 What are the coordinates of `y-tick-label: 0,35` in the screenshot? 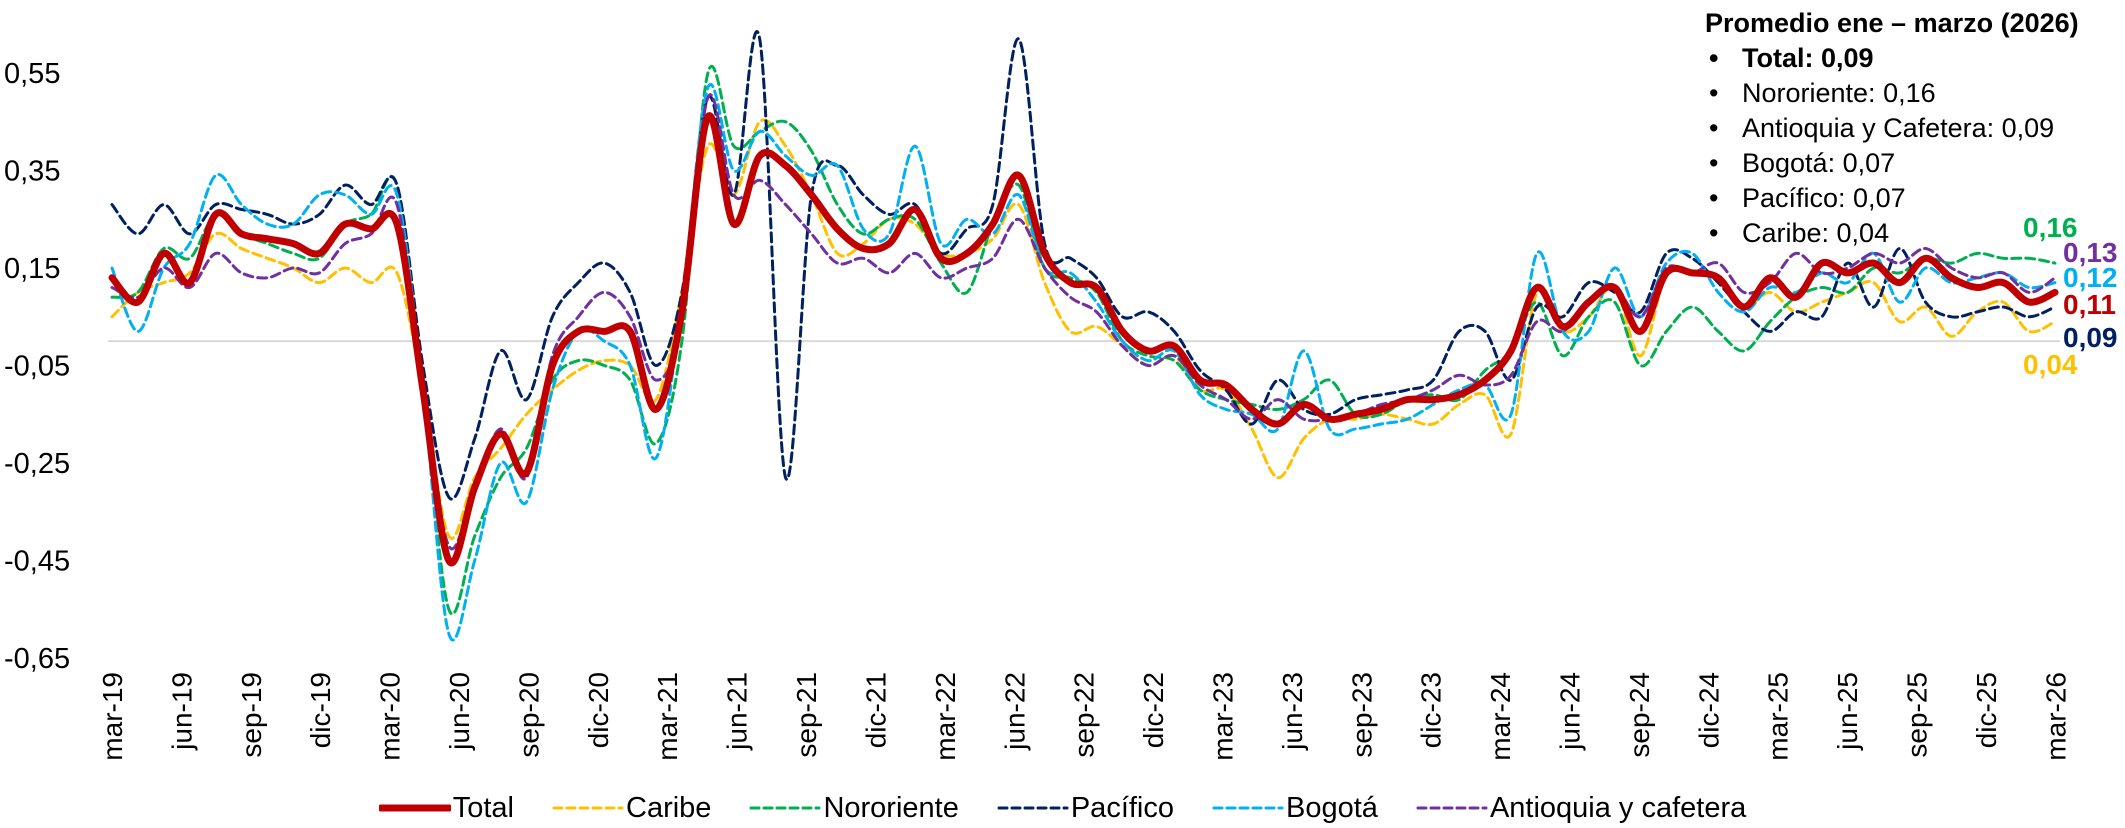 It's located at (32, 172).